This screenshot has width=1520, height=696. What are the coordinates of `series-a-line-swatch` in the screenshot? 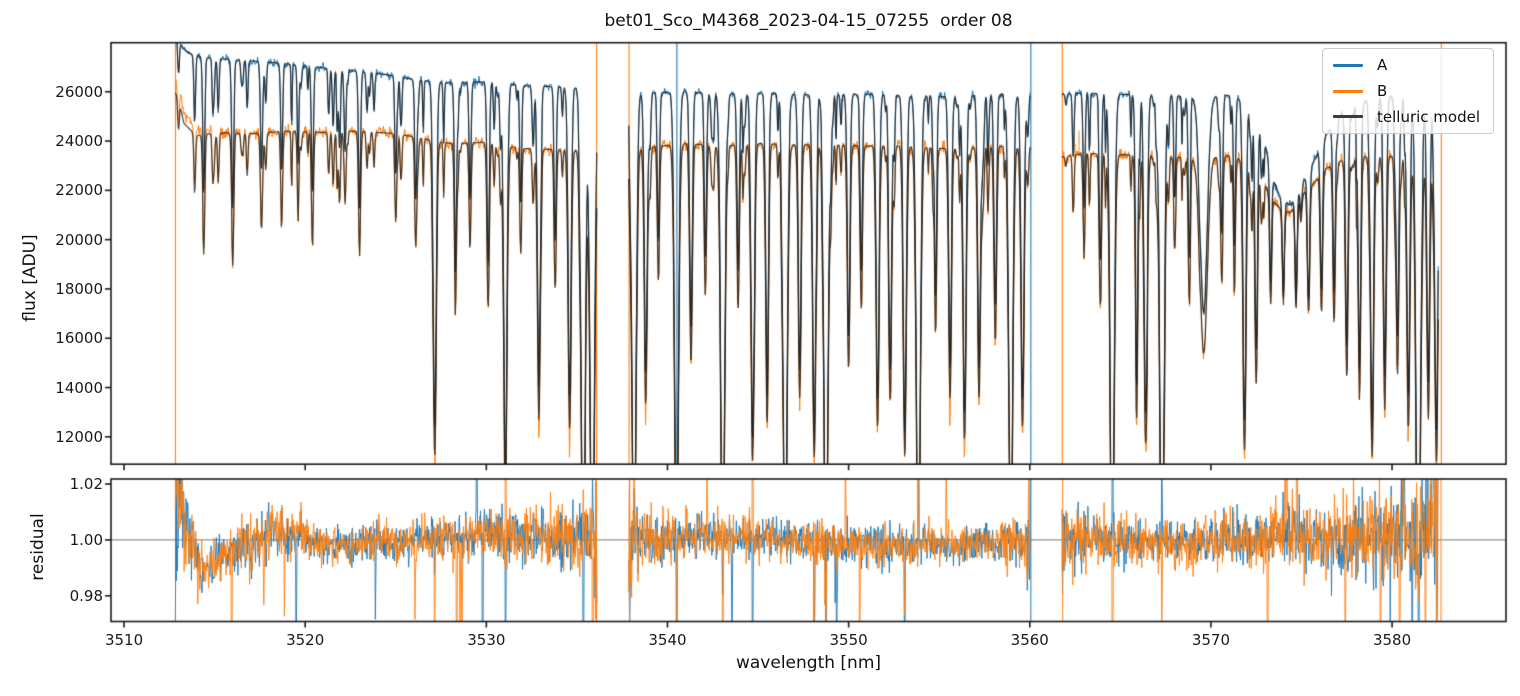 It's located at (1348, 65).